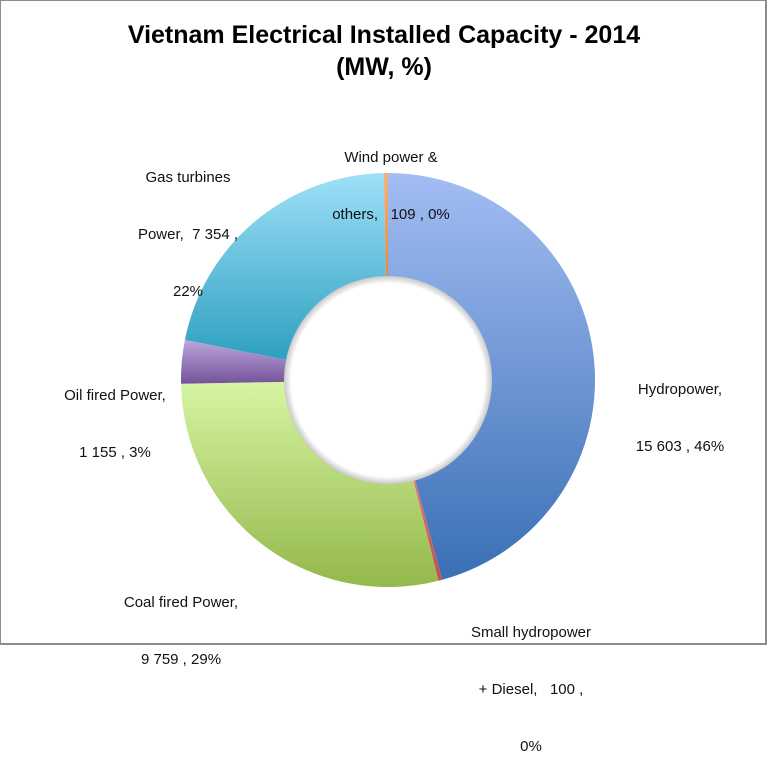 This screenshot has width=768, height=775. I want to click on label-oil-line2: 1 155 , 3%, so click(115, 452).